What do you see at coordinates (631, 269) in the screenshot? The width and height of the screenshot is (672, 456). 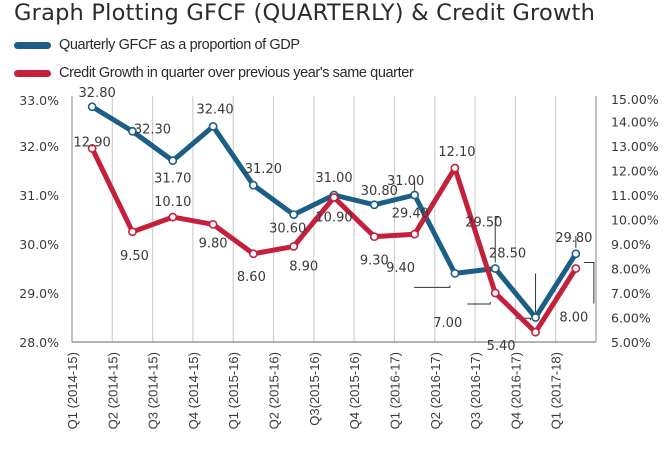 I see `right-axis-tick-label: 8.00%` at bounding box center [631, 269].